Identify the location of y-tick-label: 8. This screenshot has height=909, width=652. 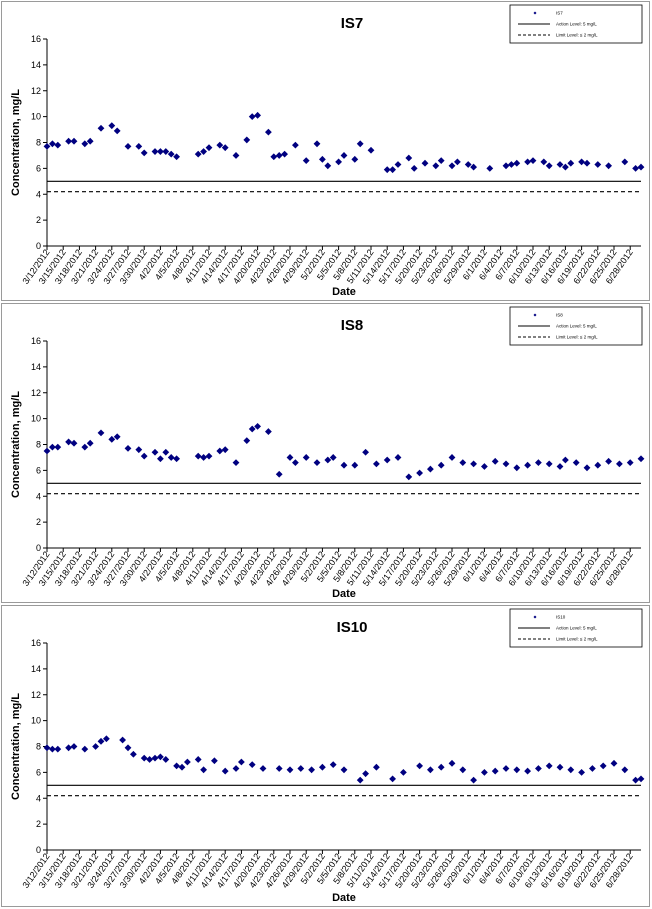
(38, 143).